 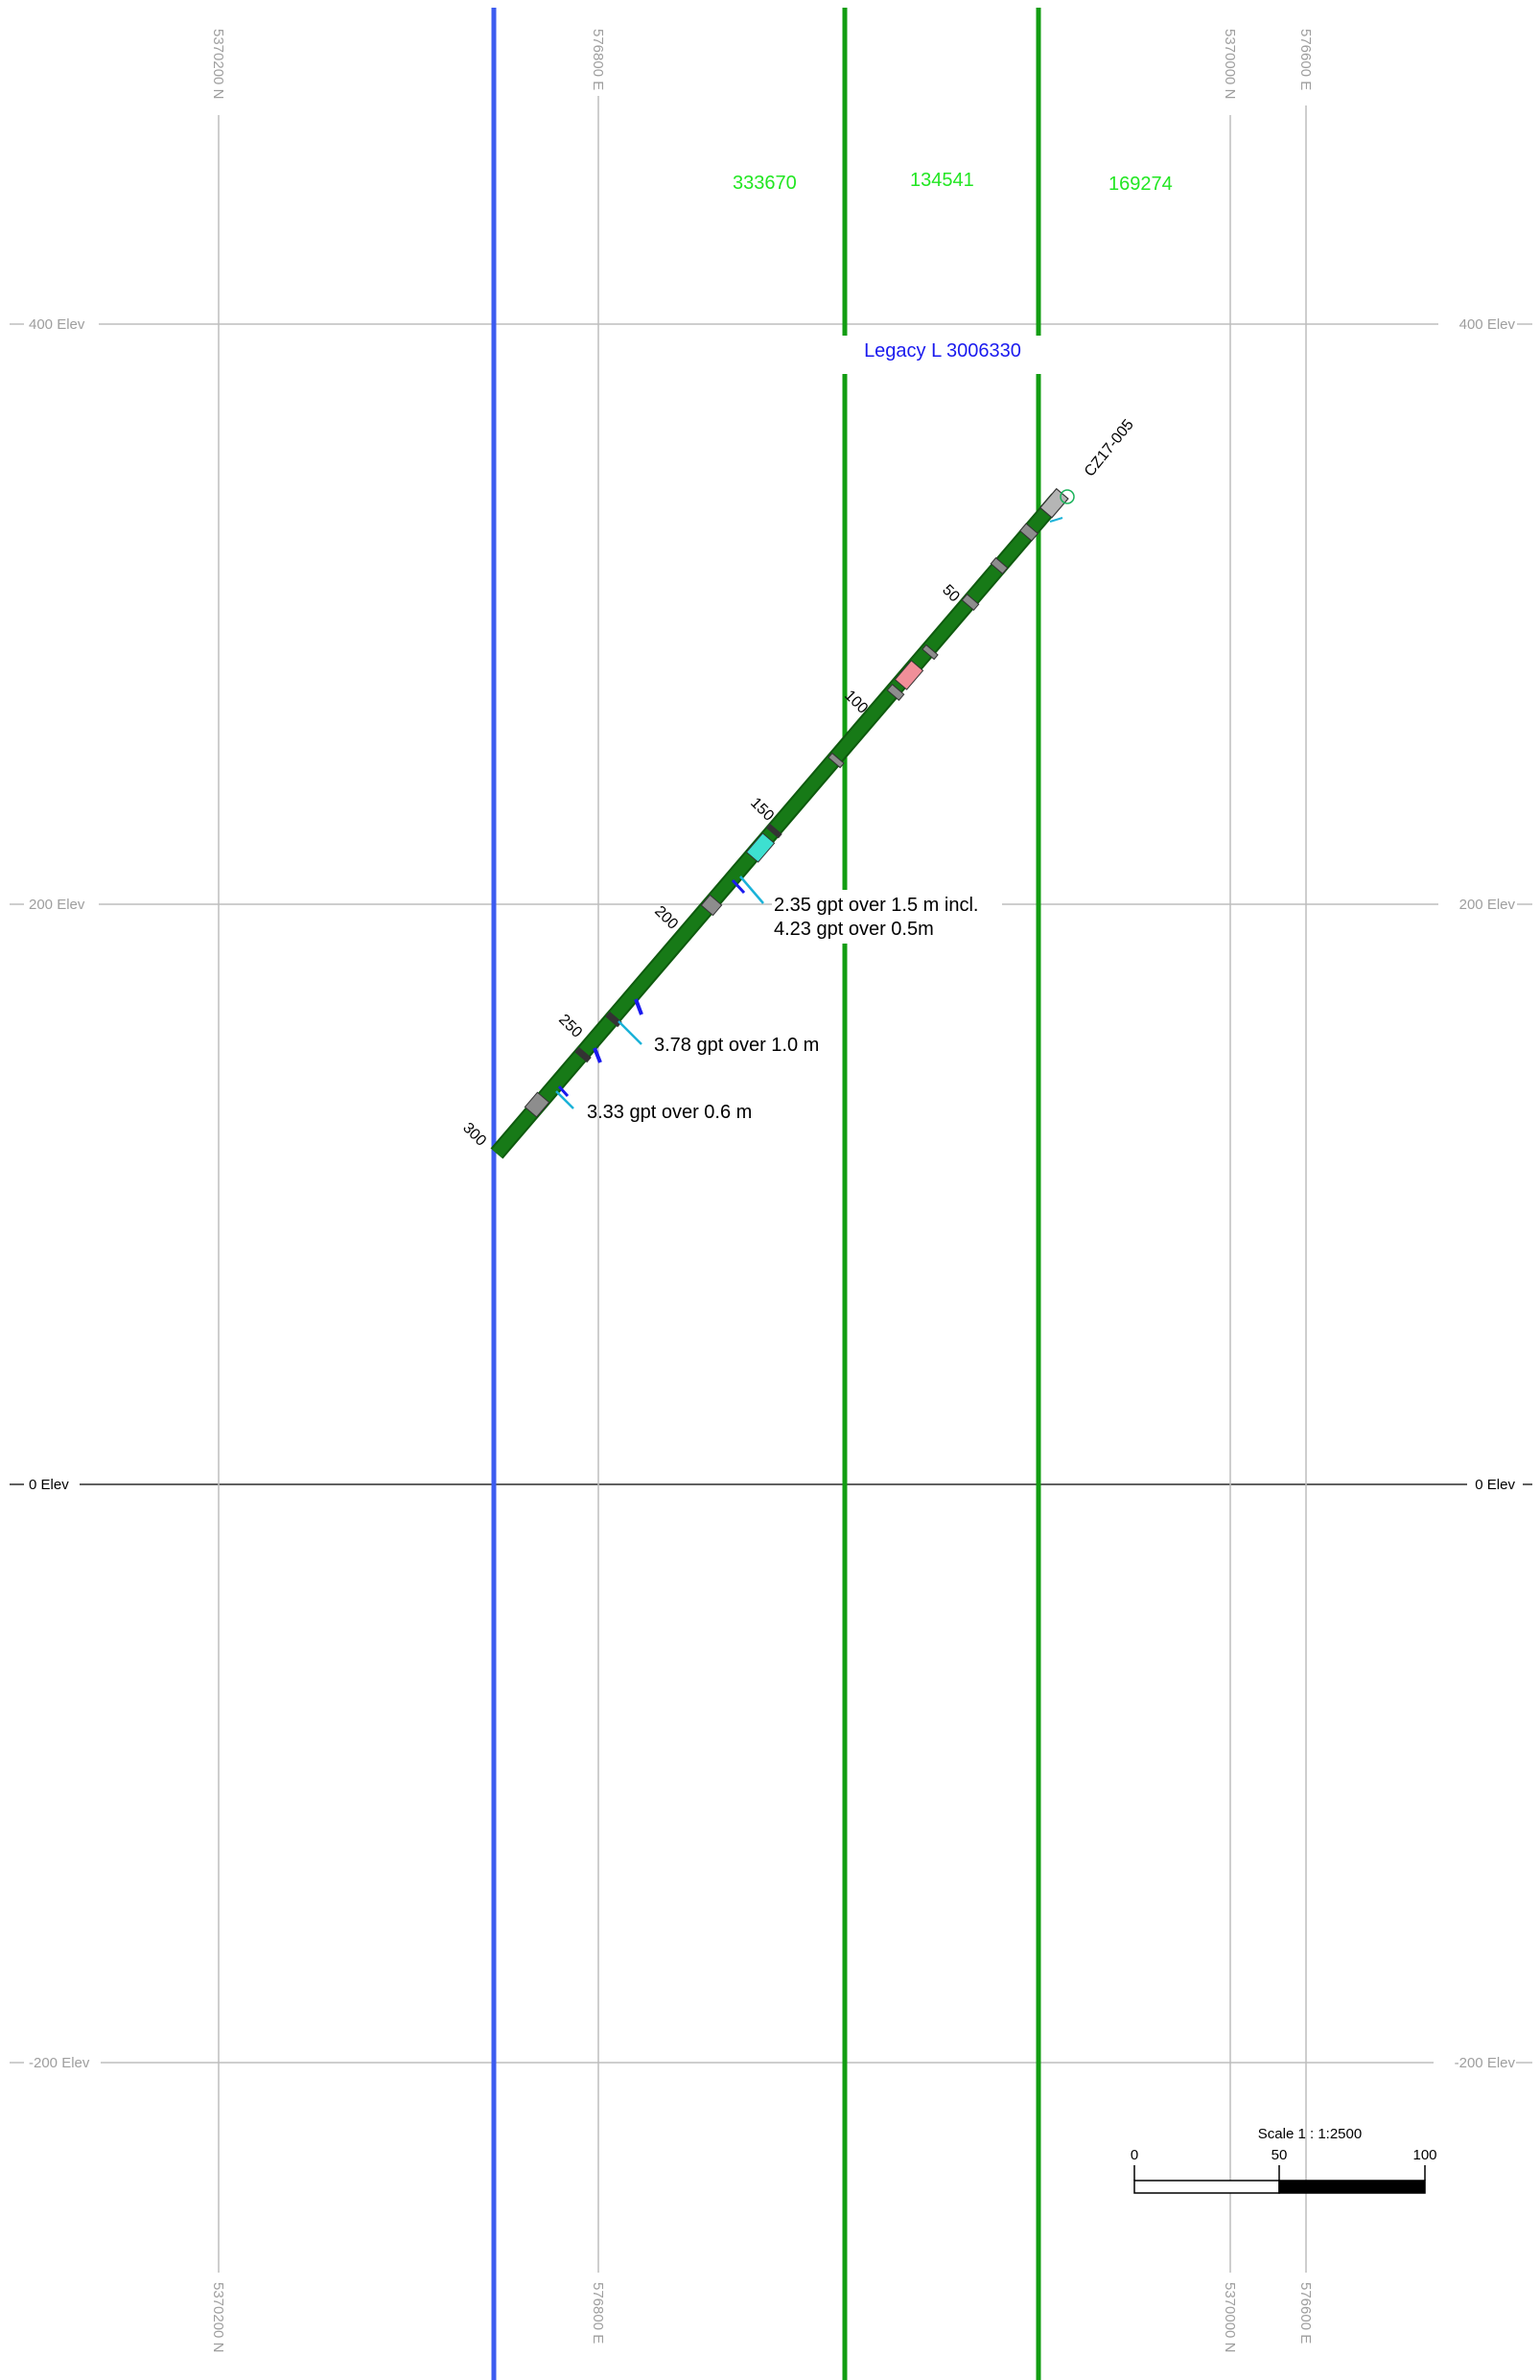 I want to click on elev-label-400-left: 400 Elev, so click(x=57, y=324).